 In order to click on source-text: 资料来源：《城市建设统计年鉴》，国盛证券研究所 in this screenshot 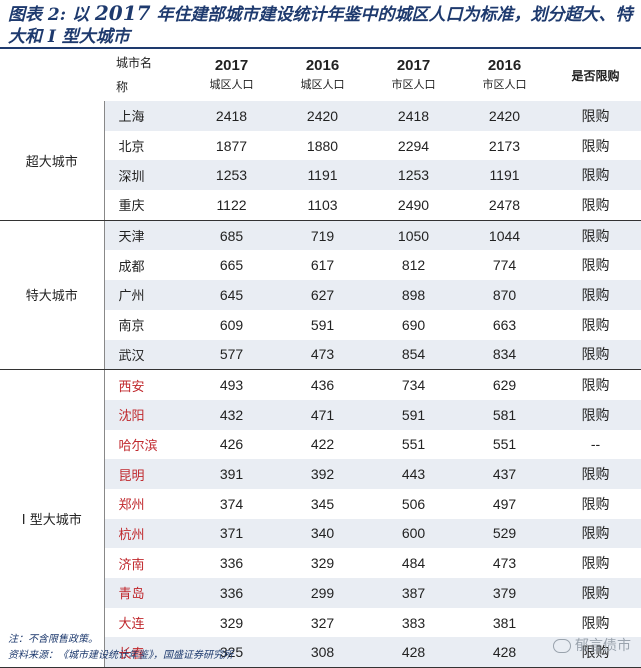, I will do `click(120, 655)`.